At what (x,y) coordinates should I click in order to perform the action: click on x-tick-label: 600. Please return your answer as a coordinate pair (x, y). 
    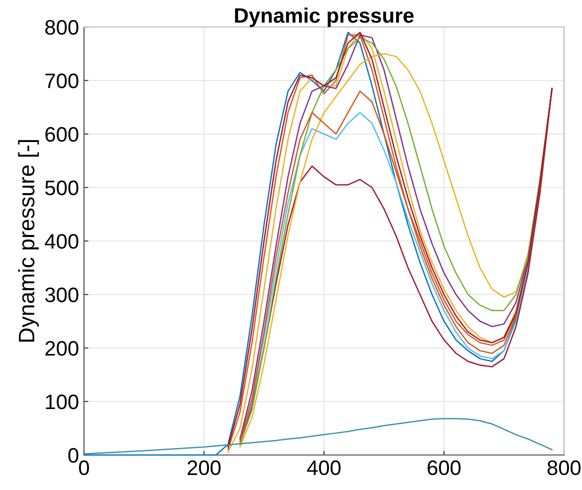
    Looking at the image, I should click on (444, 468).